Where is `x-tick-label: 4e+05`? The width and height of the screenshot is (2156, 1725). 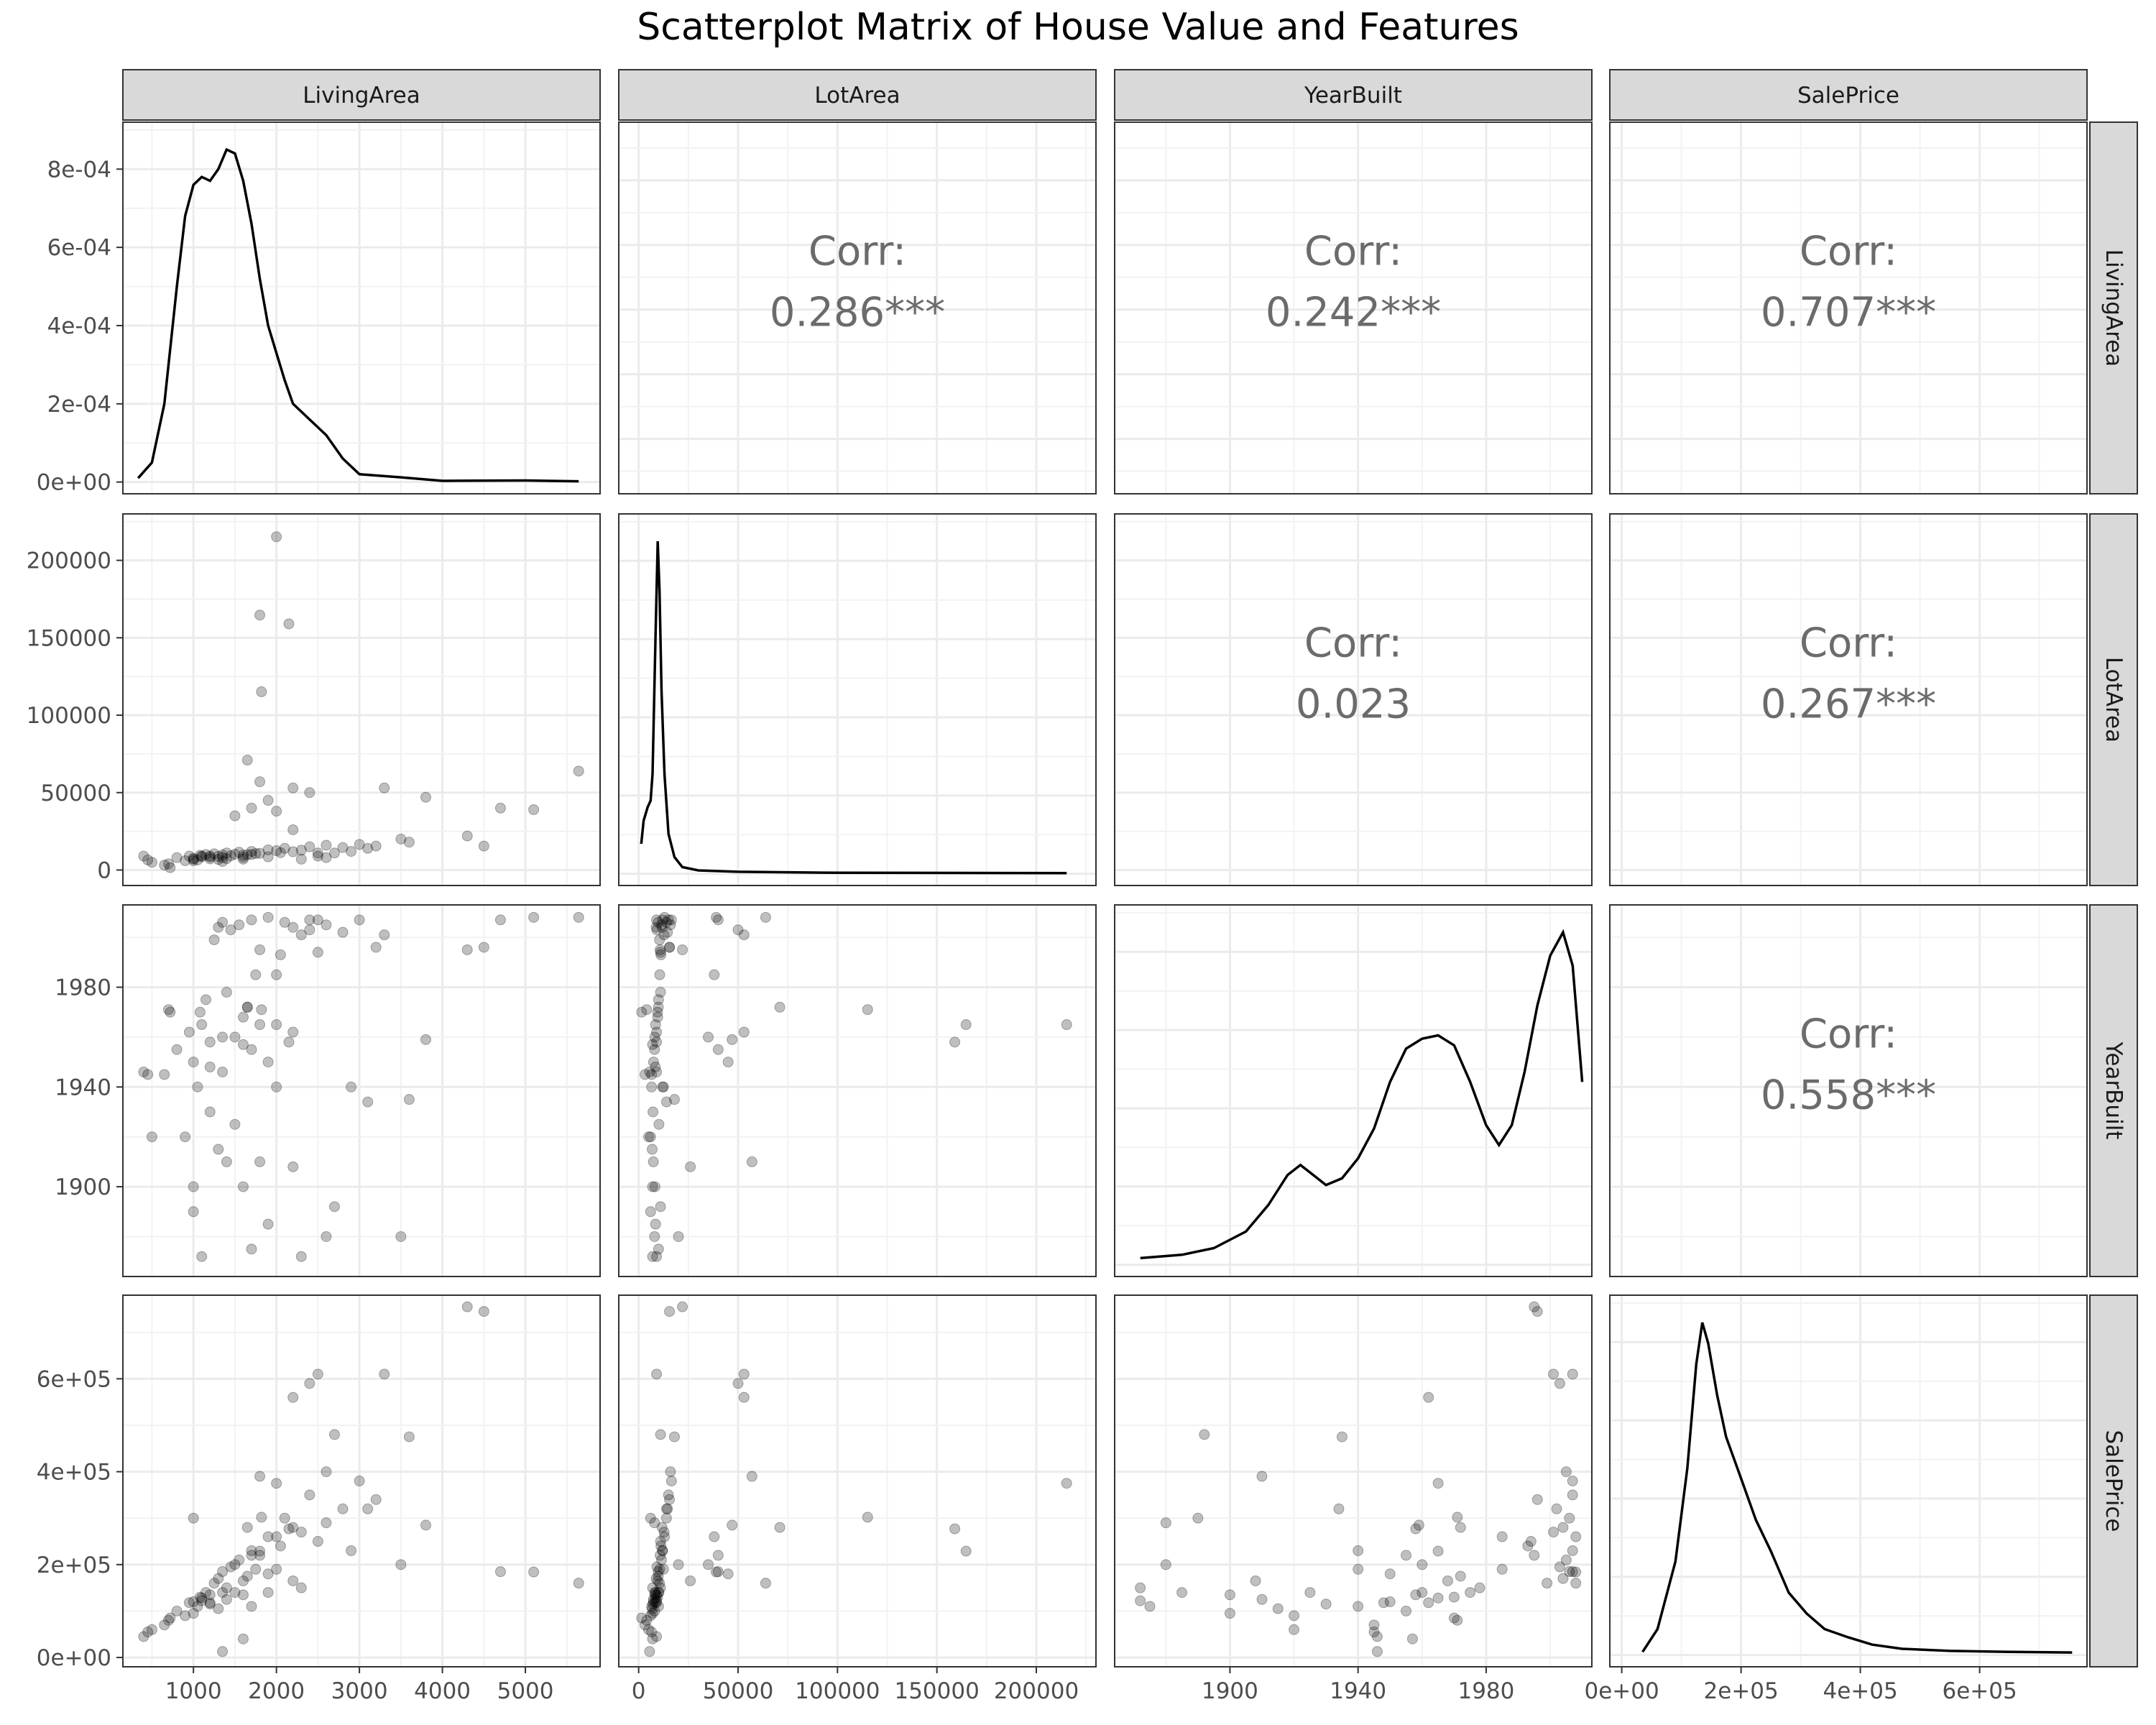
x-tick-label: 4e+05 is located at coordinates (1860, 1691).